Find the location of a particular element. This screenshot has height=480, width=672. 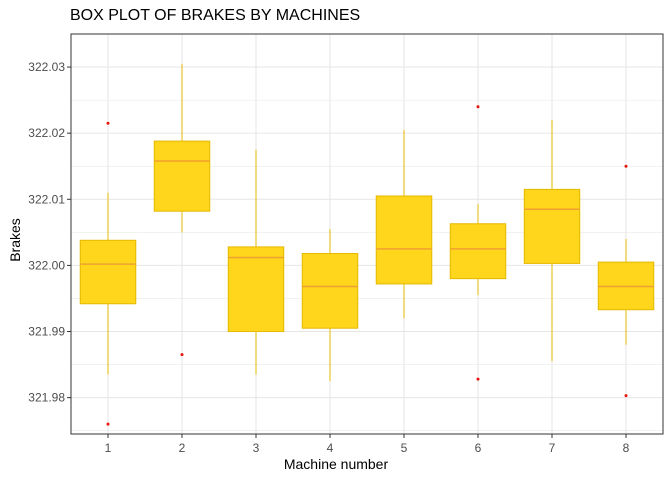

x-tick-label: 3 is located at coordinates (256, 448).